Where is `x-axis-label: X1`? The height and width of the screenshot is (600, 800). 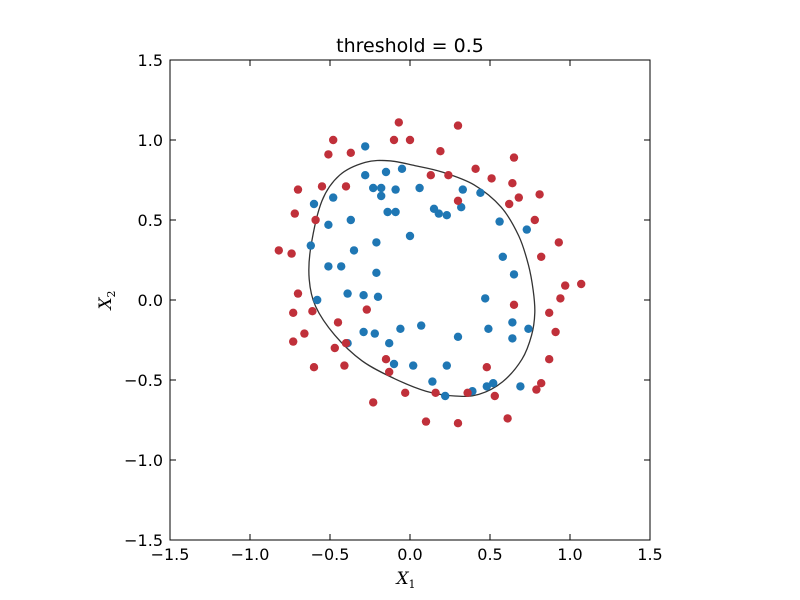 x-axis-label: X1 is located at coordinates (404, 580).